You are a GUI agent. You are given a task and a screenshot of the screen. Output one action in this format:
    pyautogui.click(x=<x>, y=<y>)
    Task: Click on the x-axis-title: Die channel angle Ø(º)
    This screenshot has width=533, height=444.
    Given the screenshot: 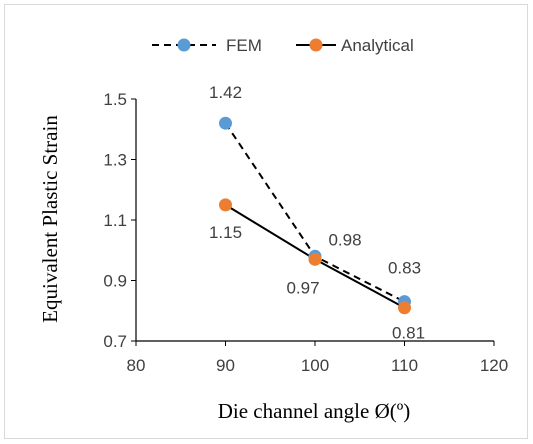 What is the action you would take?
    pyautogui.click(x=314, y=411)
    